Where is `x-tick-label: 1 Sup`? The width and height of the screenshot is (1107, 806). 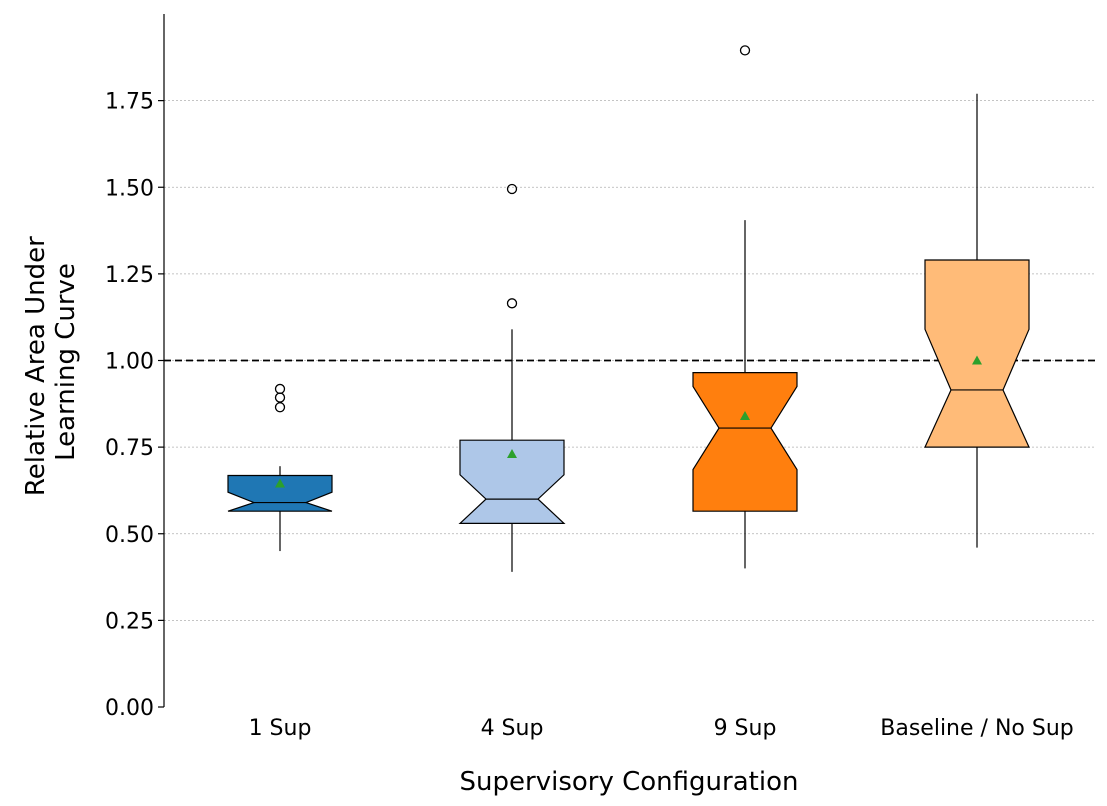 x-tick-label: 1 Sup is located at coordinates (280, 728).